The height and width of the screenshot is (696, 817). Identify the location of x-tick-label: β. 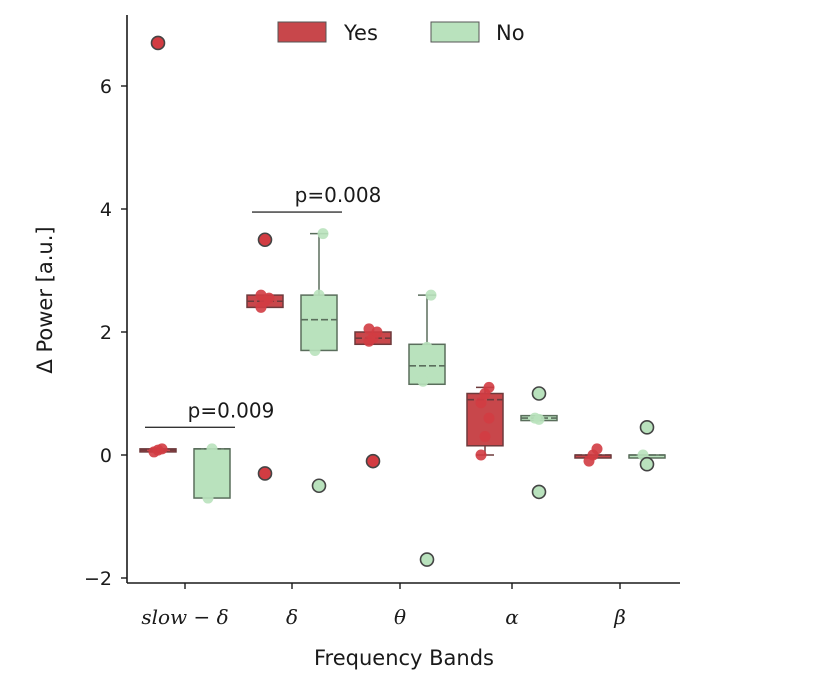
(619, 617).